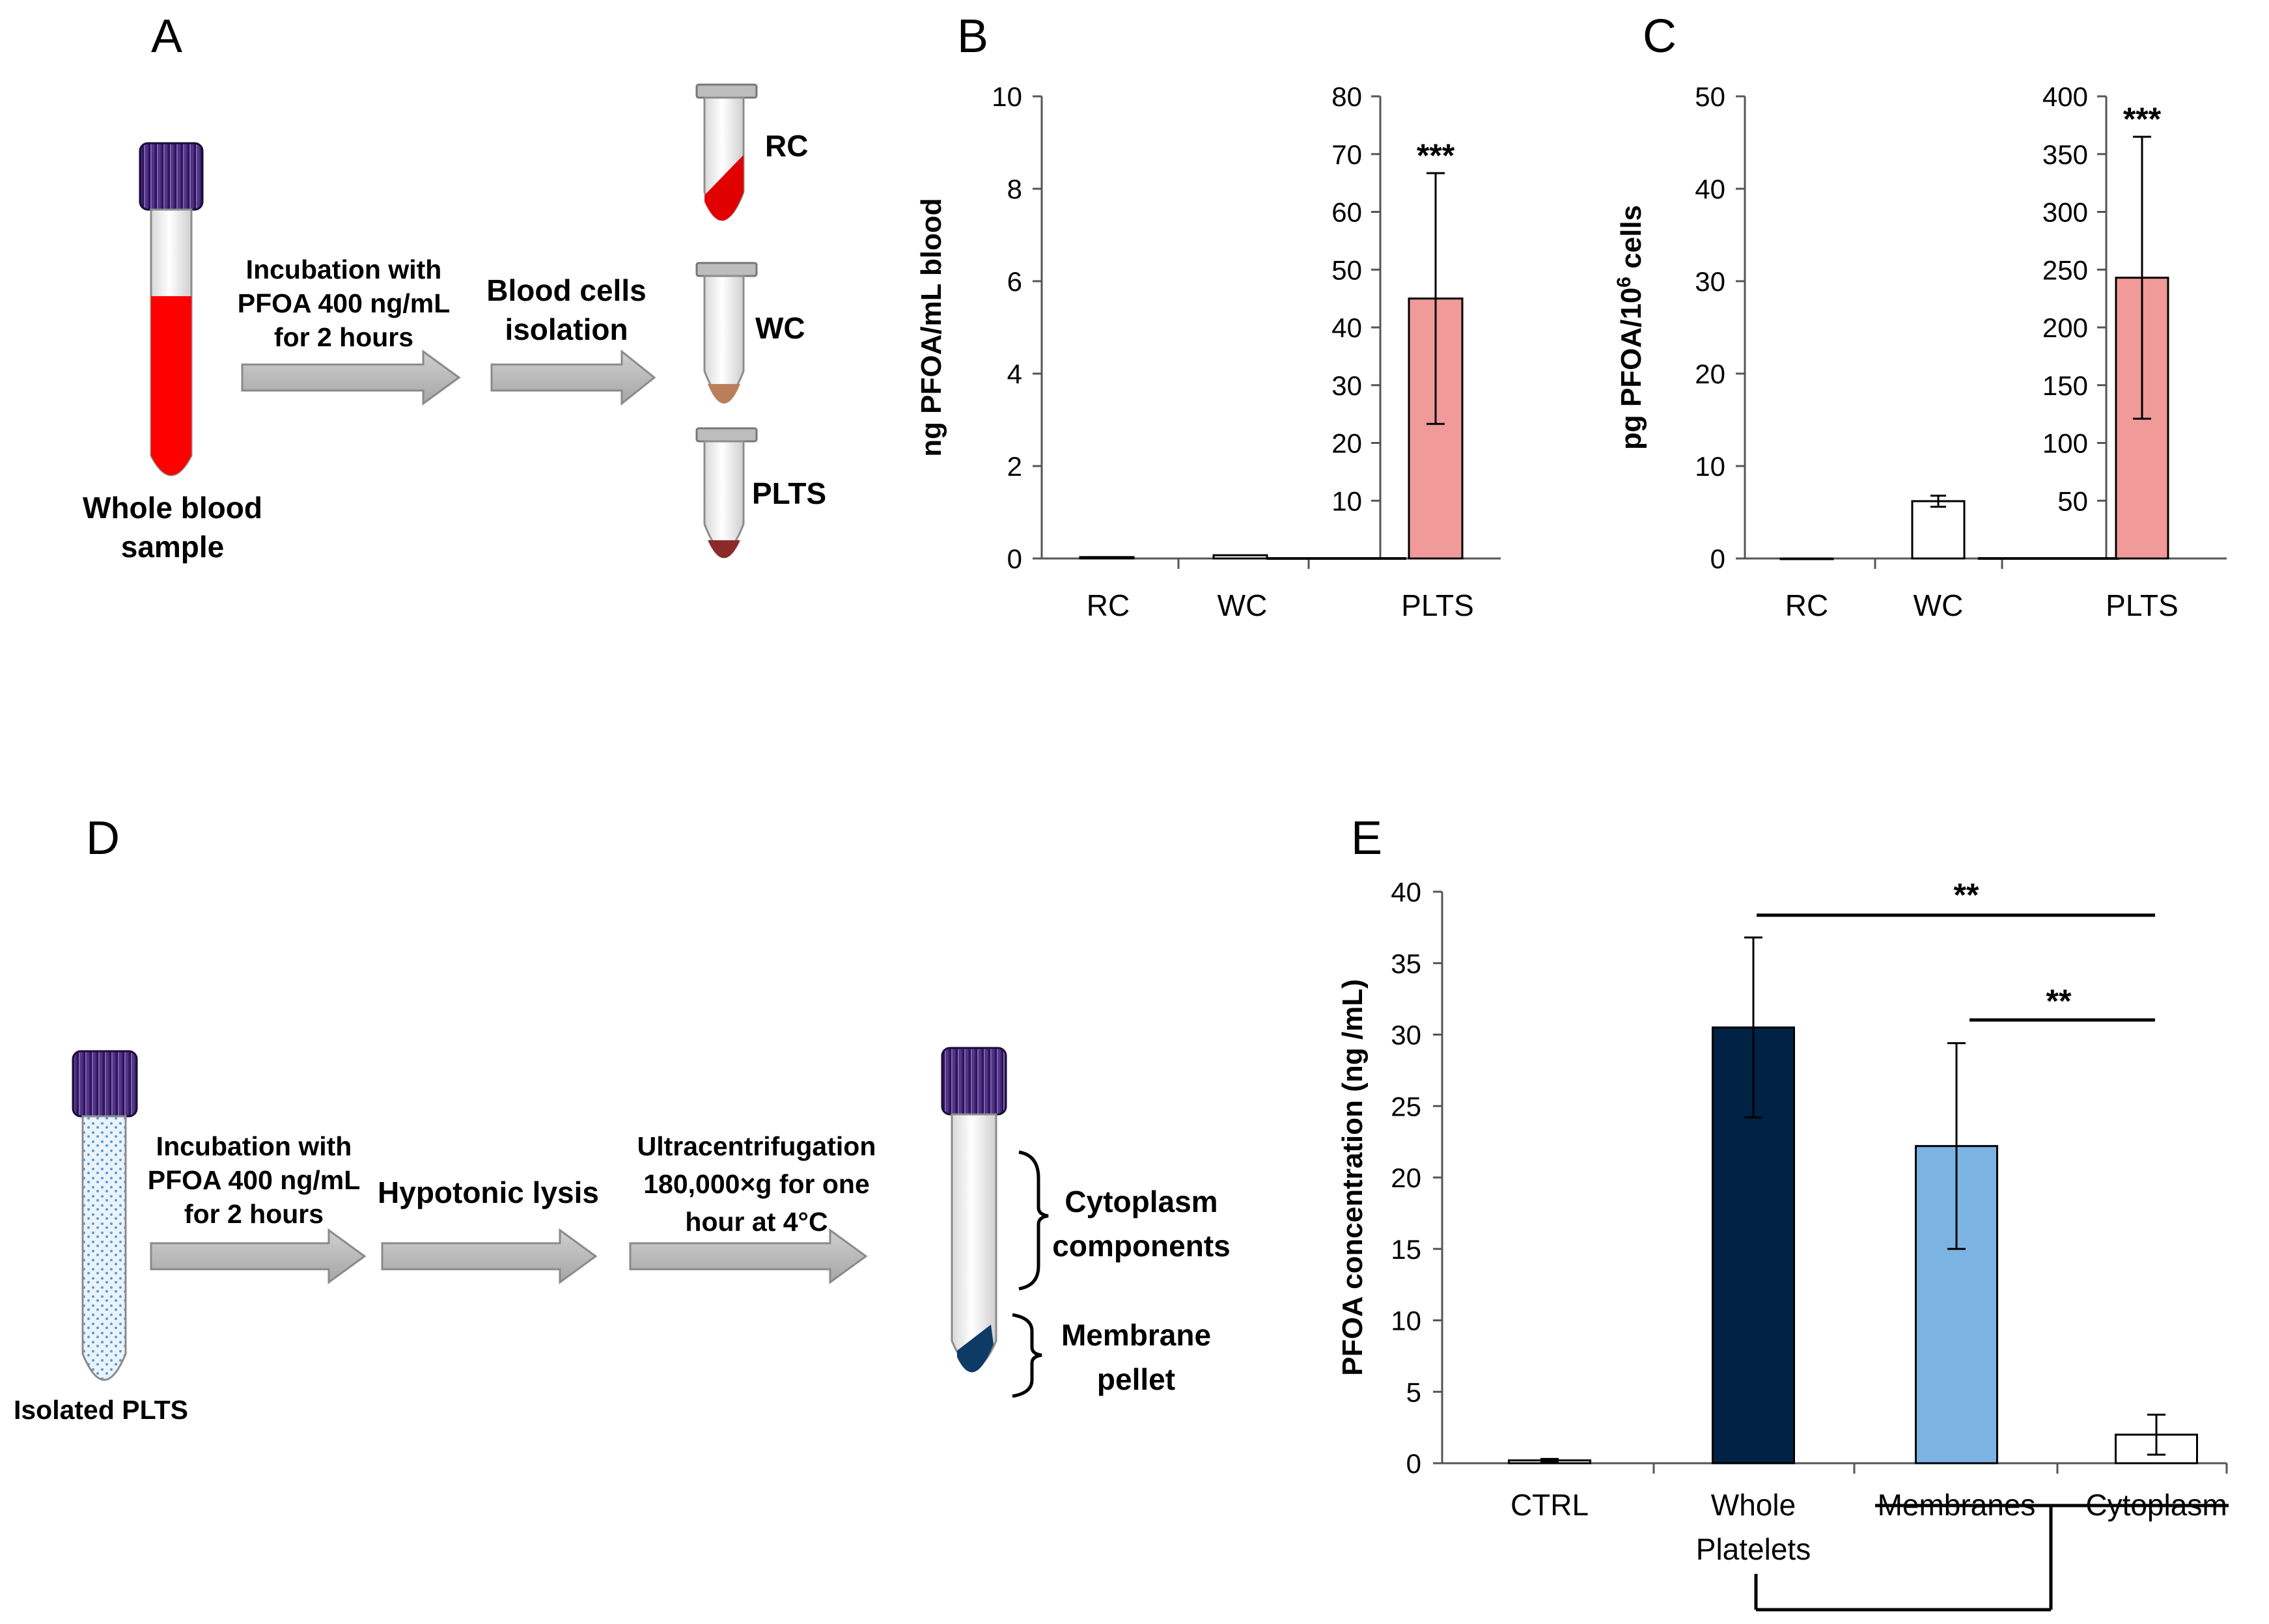  What do you see at coordinates (1414, 1463) in the screenshot?
I see `y-tick-label: 0` at bounding box center [1414, 1463].